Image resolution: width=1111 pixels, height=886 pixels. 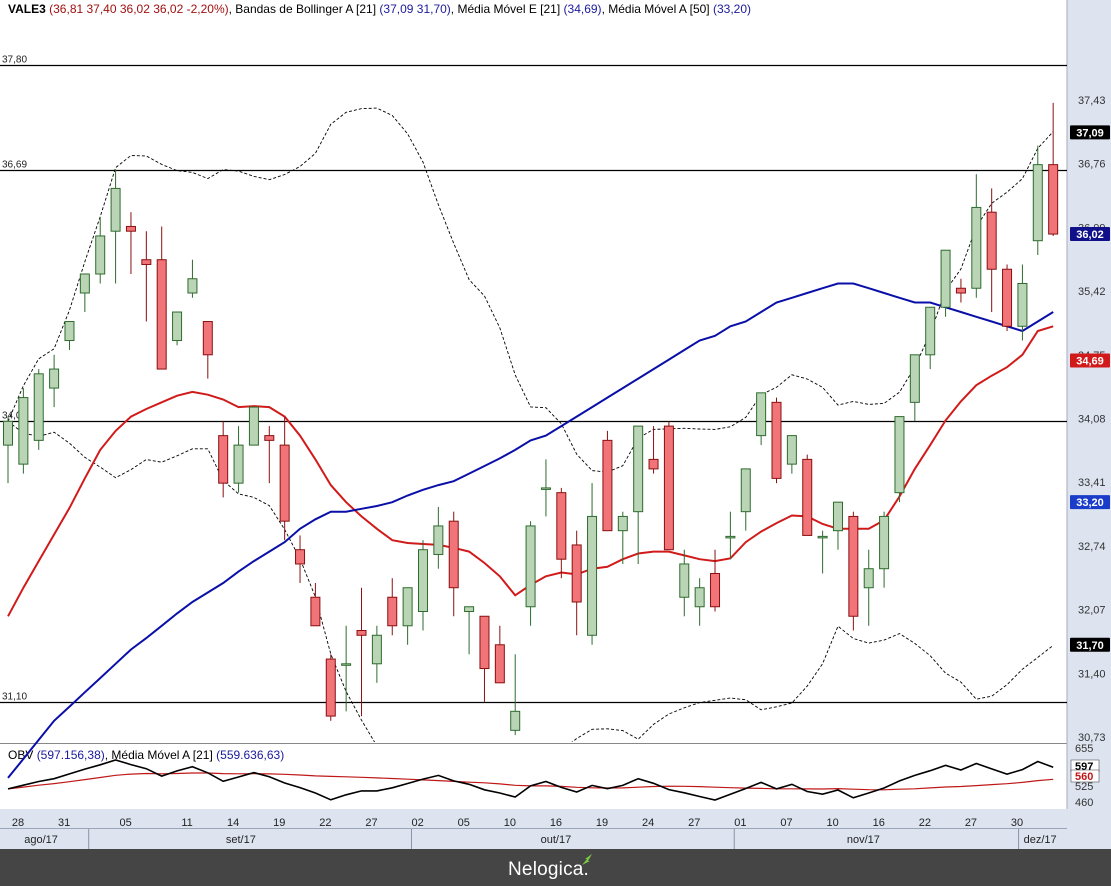 What do you see at coordinates (1040, 840) in the screenshot?
I see `x-month-label: dez/17` at bounding box center [1040, 840].